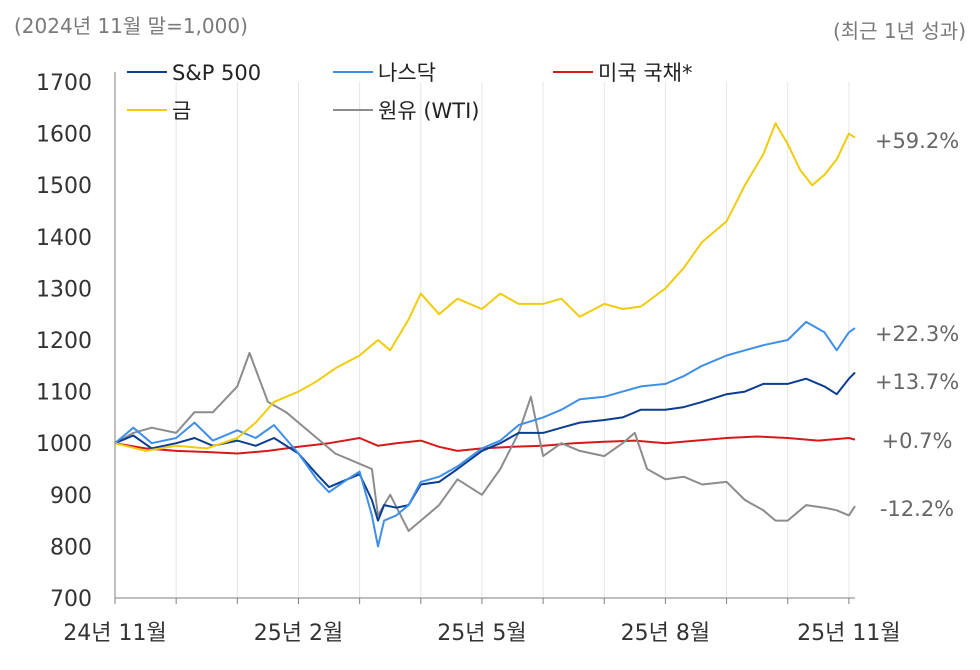 The height and width of the screenshot is (670, 980). I want to click on y-tick-label: 1500, so click(64, 186).